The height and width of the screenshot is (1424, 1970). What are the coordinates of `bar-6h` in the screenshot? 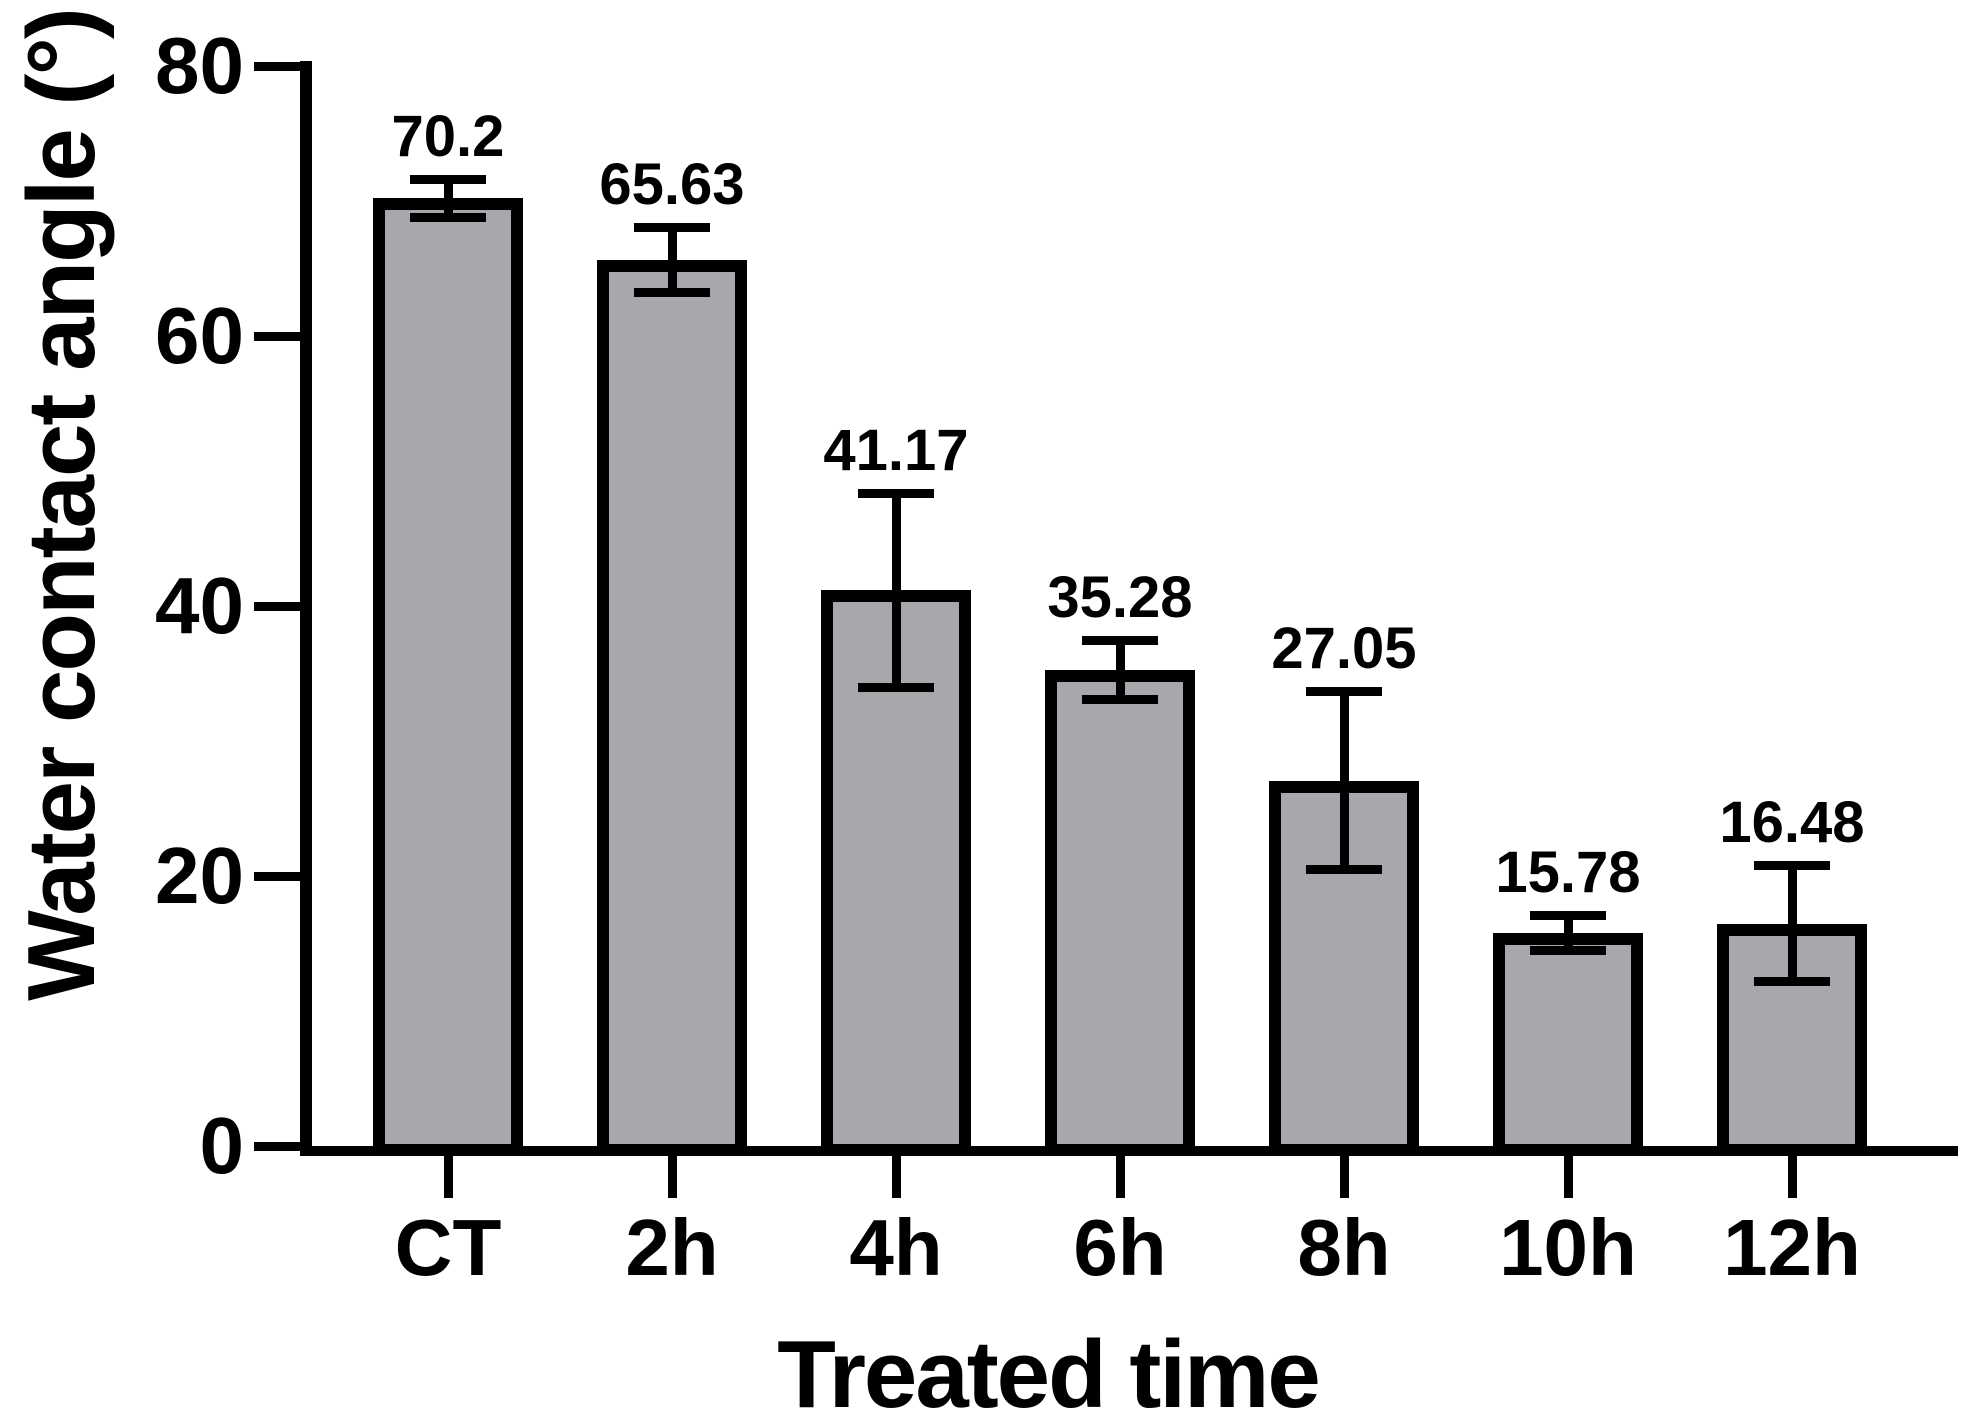 It's located at (1120, 912).